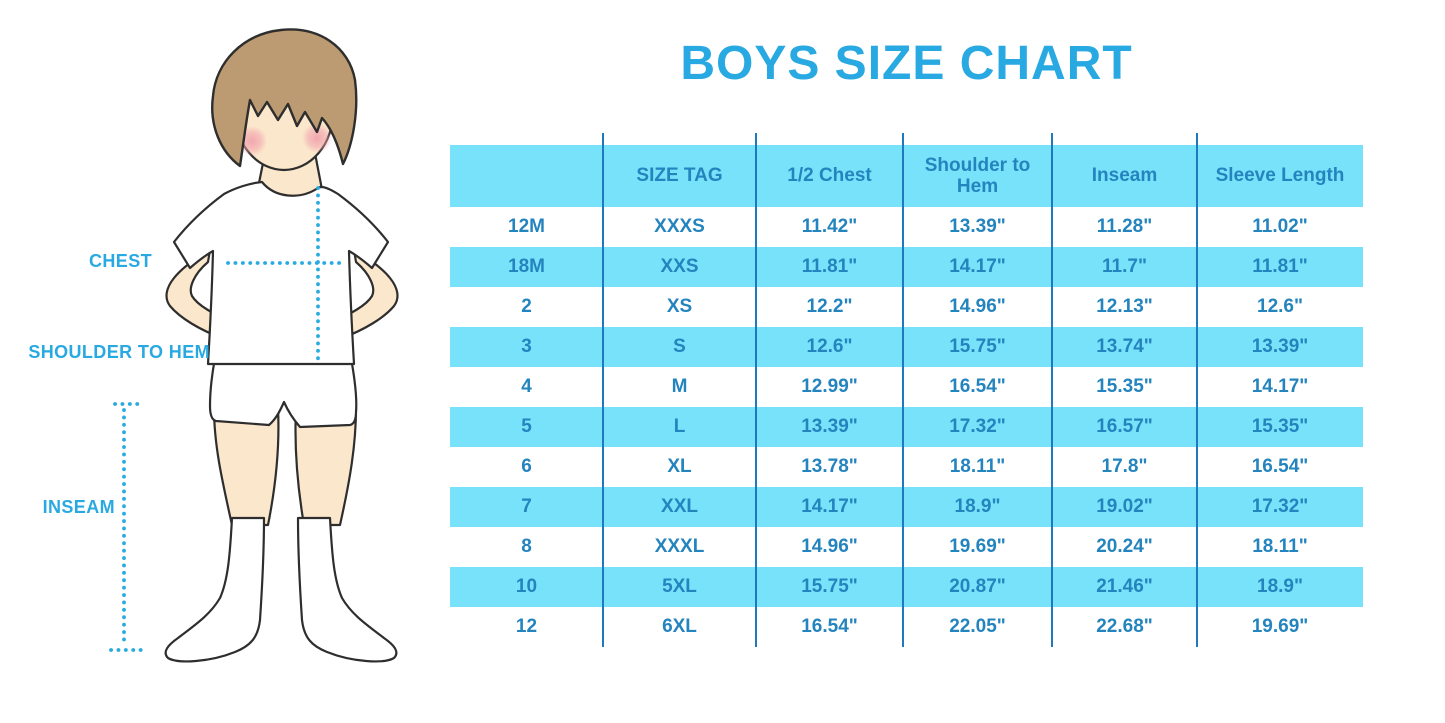 The height and width of the screenshot is (723, 1445). I want to click on row-size-label: 3, so click(526, 347).